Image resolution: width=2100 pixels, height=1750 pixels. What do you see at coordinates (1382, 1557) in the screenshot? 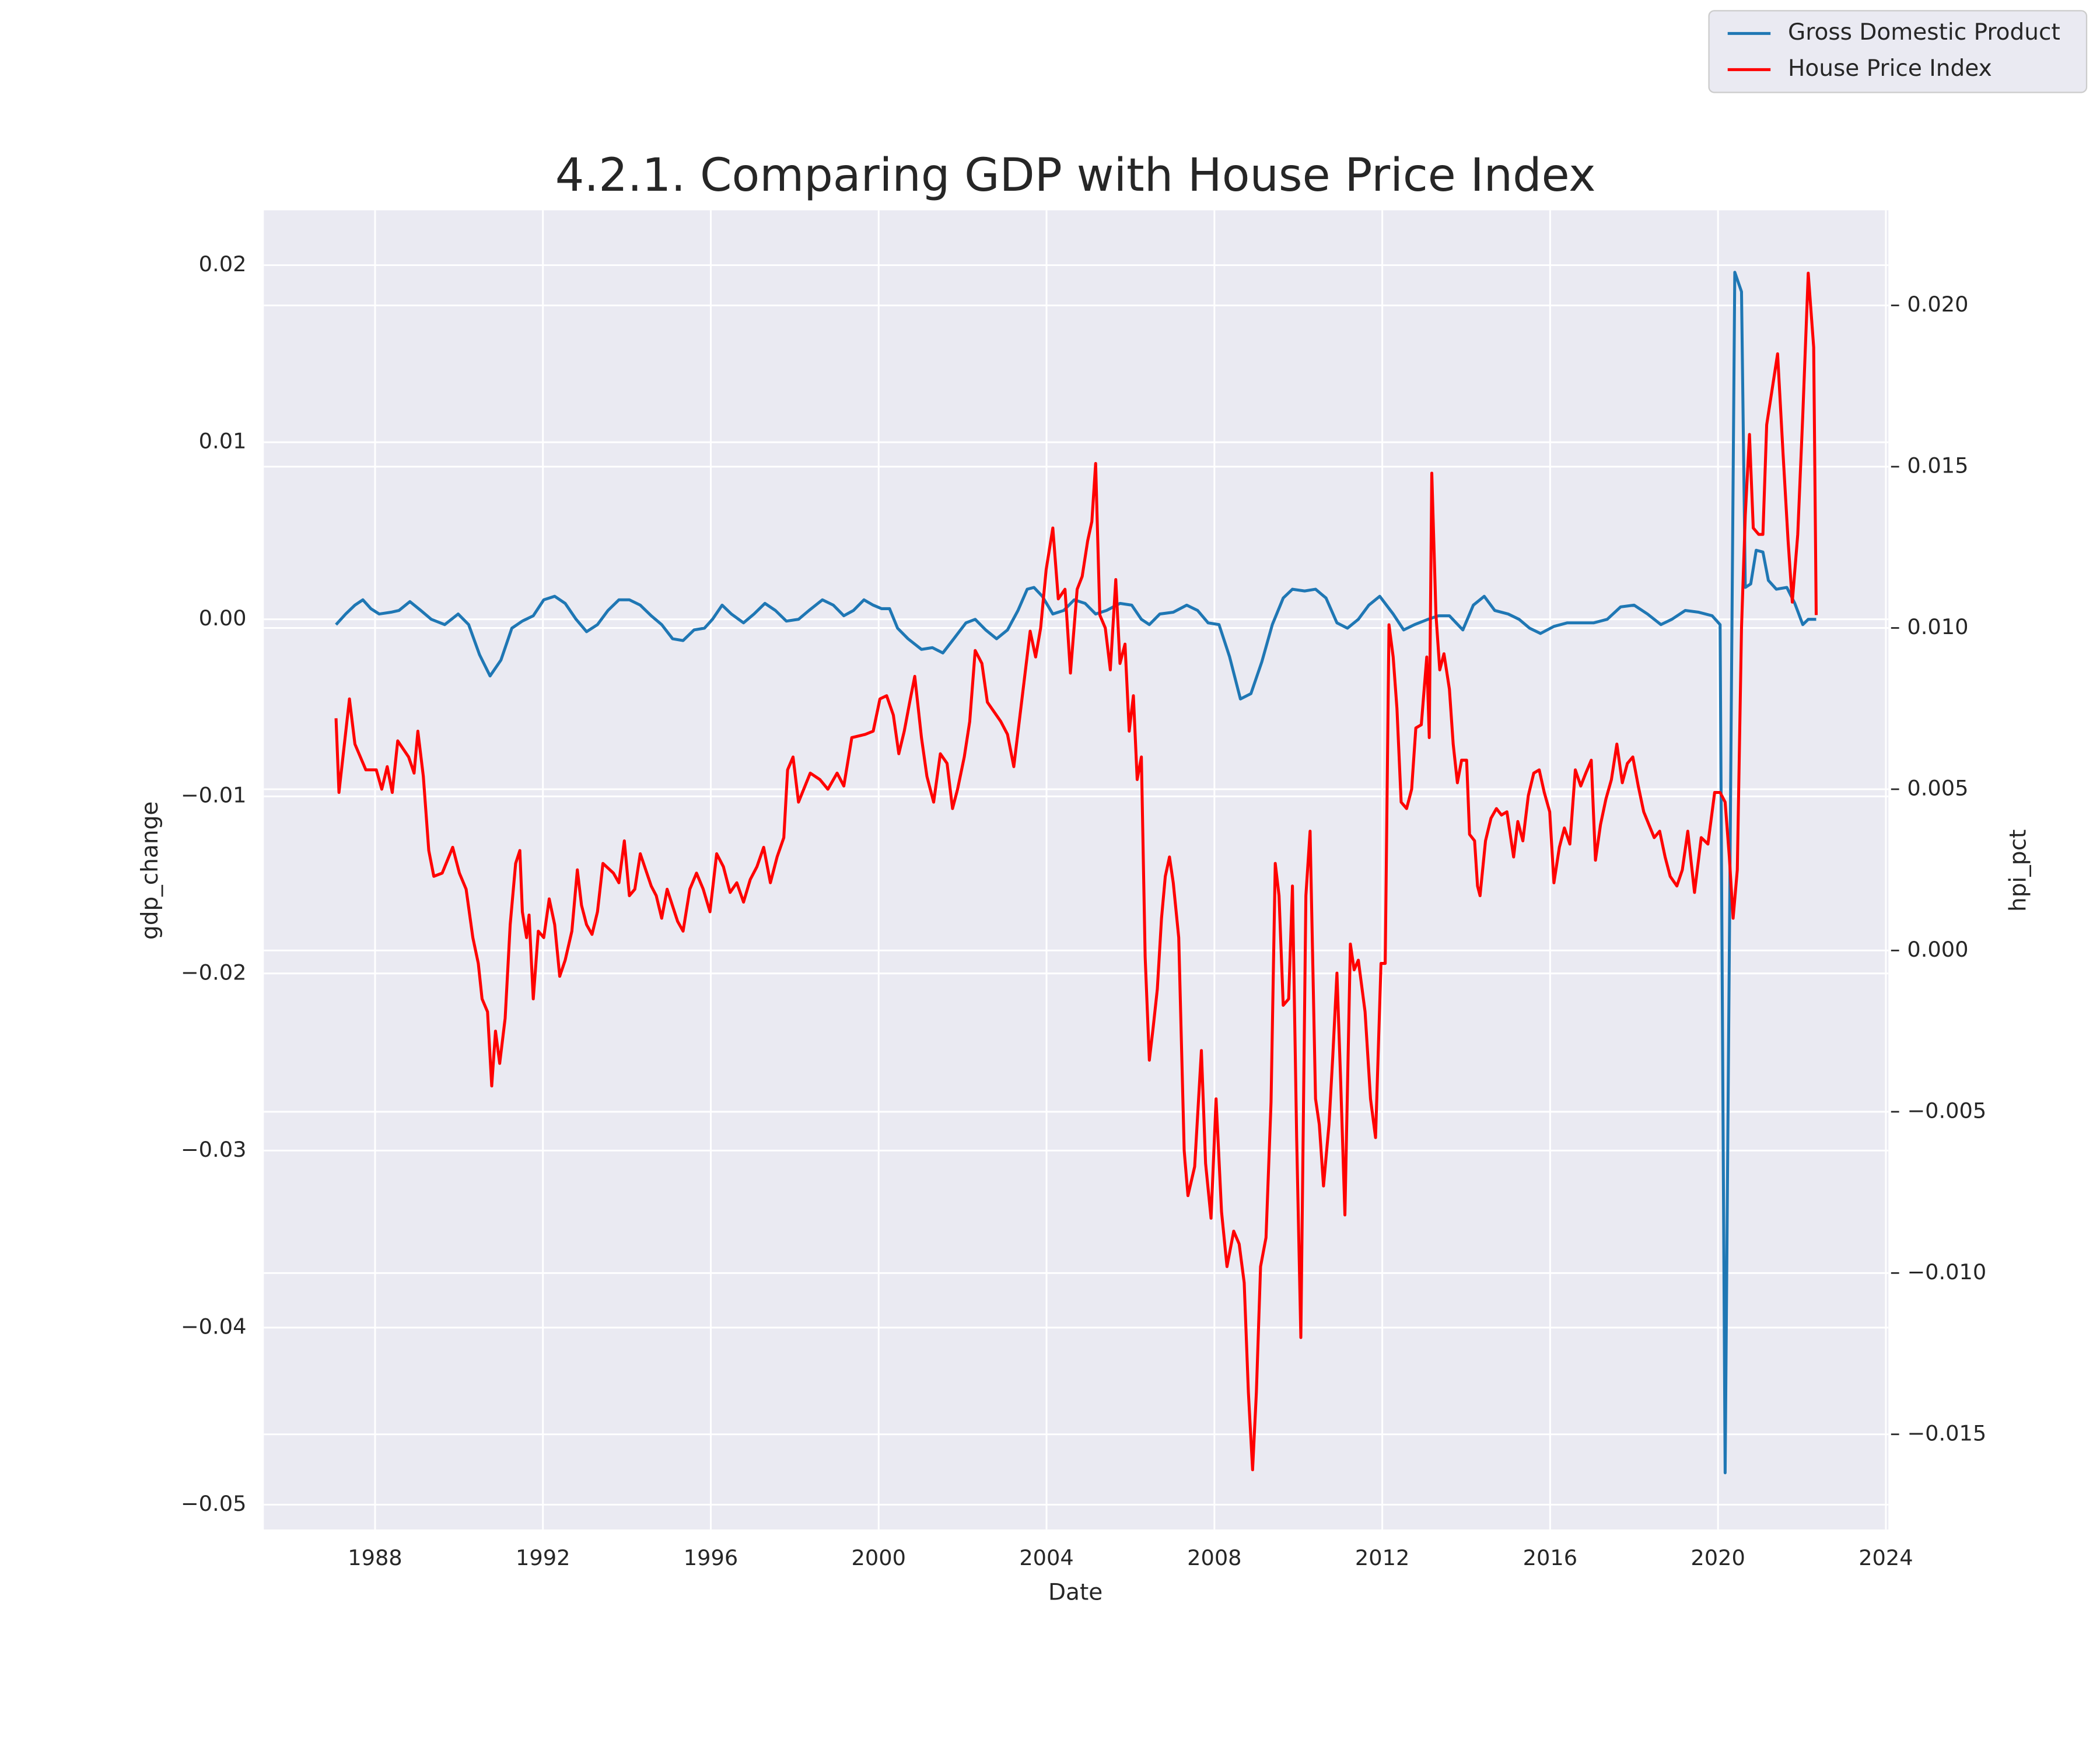
I see `x-tick-label: 2012` at bounding box center [1382, 1557].